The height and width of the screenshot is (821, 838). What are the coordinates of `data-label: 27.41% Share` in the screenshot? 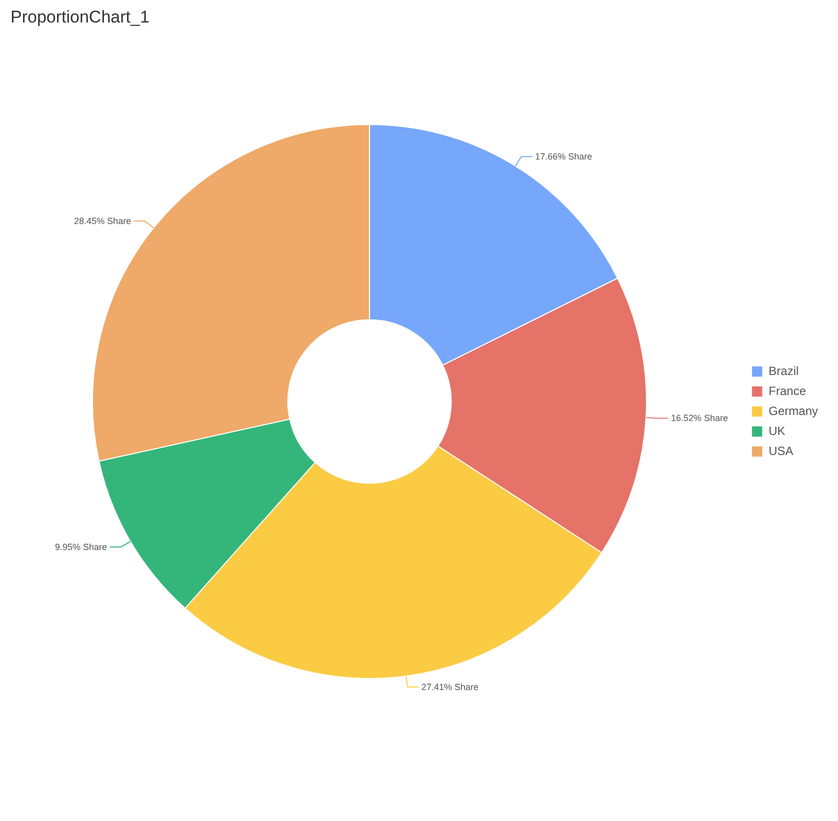 It's located at (449, 687).